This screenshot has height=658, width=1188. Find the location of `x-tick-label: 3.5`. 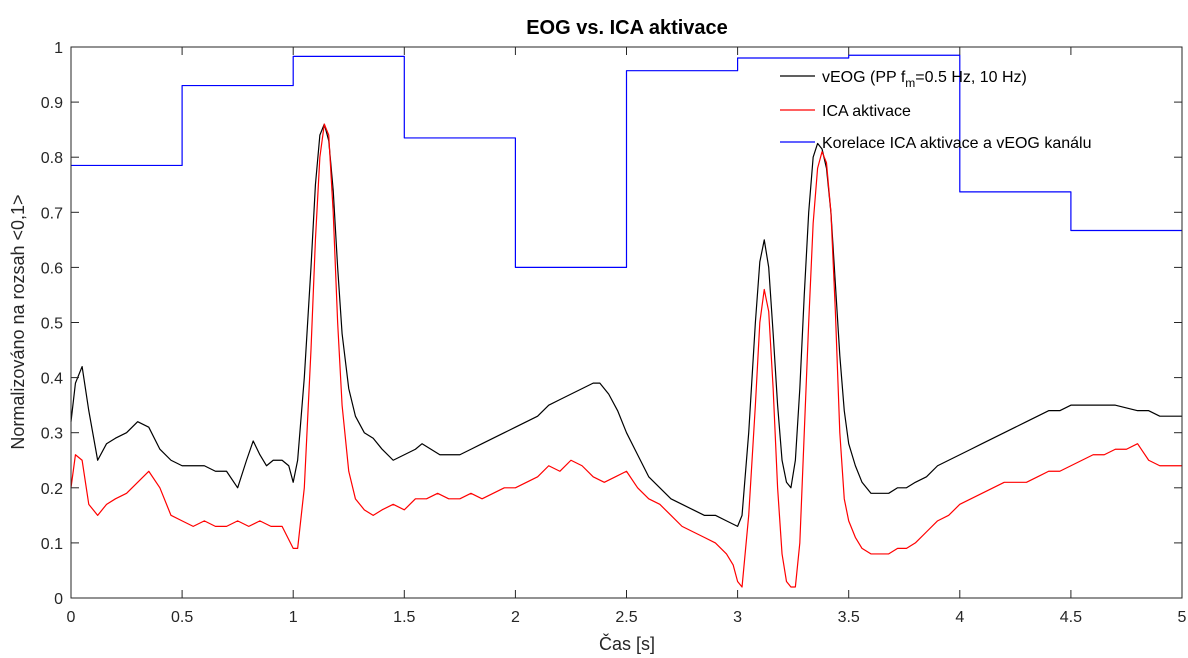

x-tick-label: 3.5 is located at coordinates (849, 617).